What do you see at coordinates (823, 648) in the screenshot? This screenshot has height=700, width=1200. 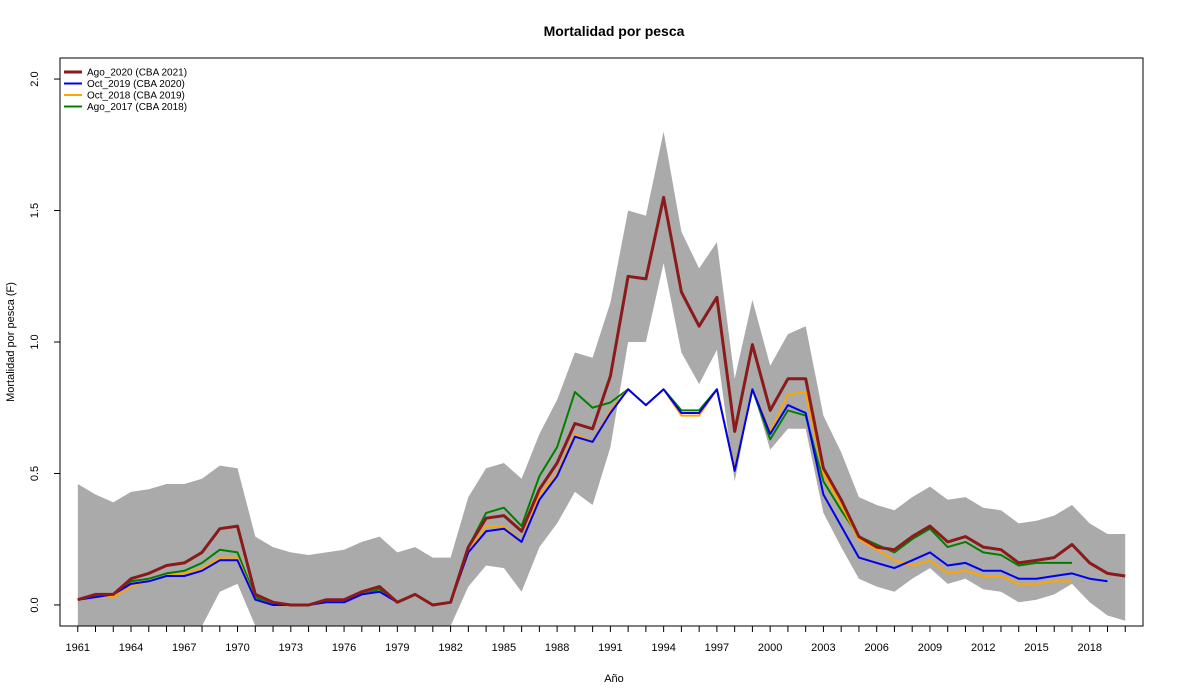 I see `x-tick-label: 2003` at bounding box center [823, 648].